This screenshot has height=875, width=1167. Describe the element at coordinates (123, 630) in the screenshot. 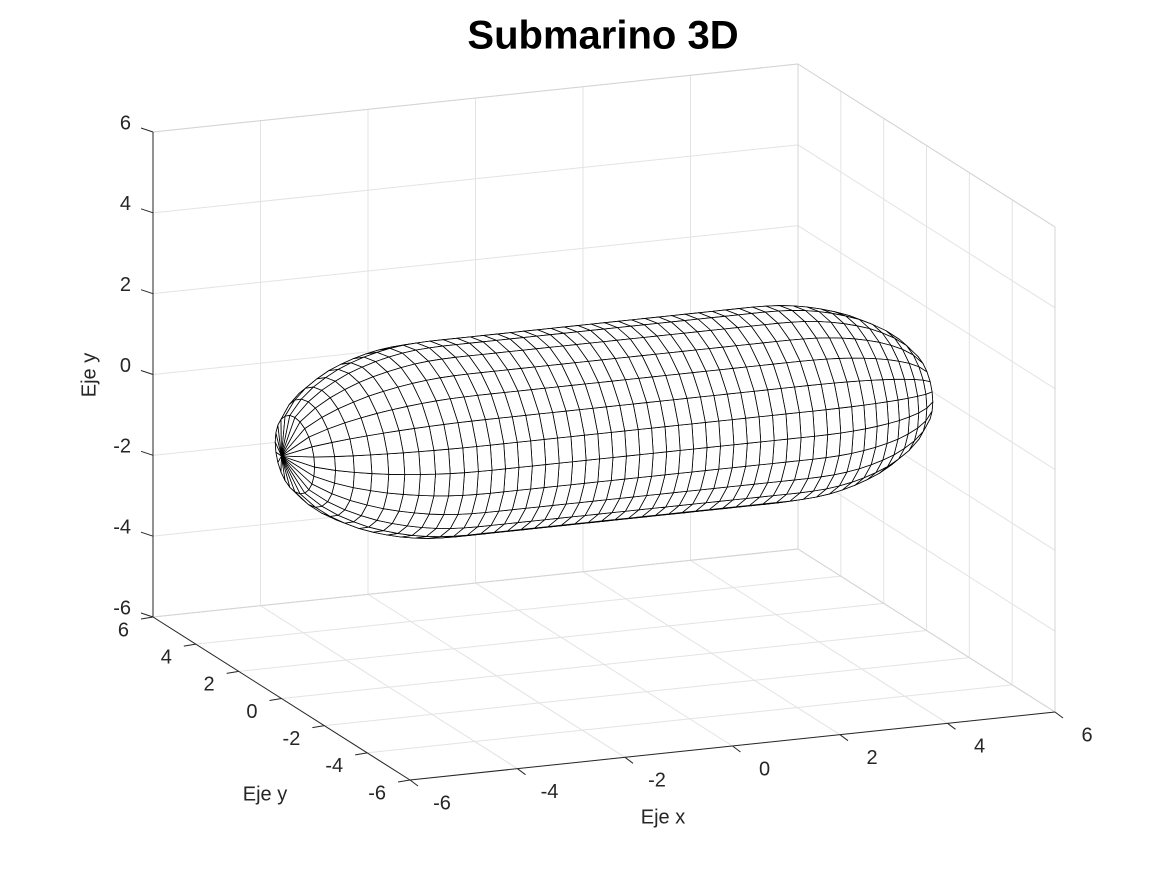

I see `y-tick-label: 6` at that location.